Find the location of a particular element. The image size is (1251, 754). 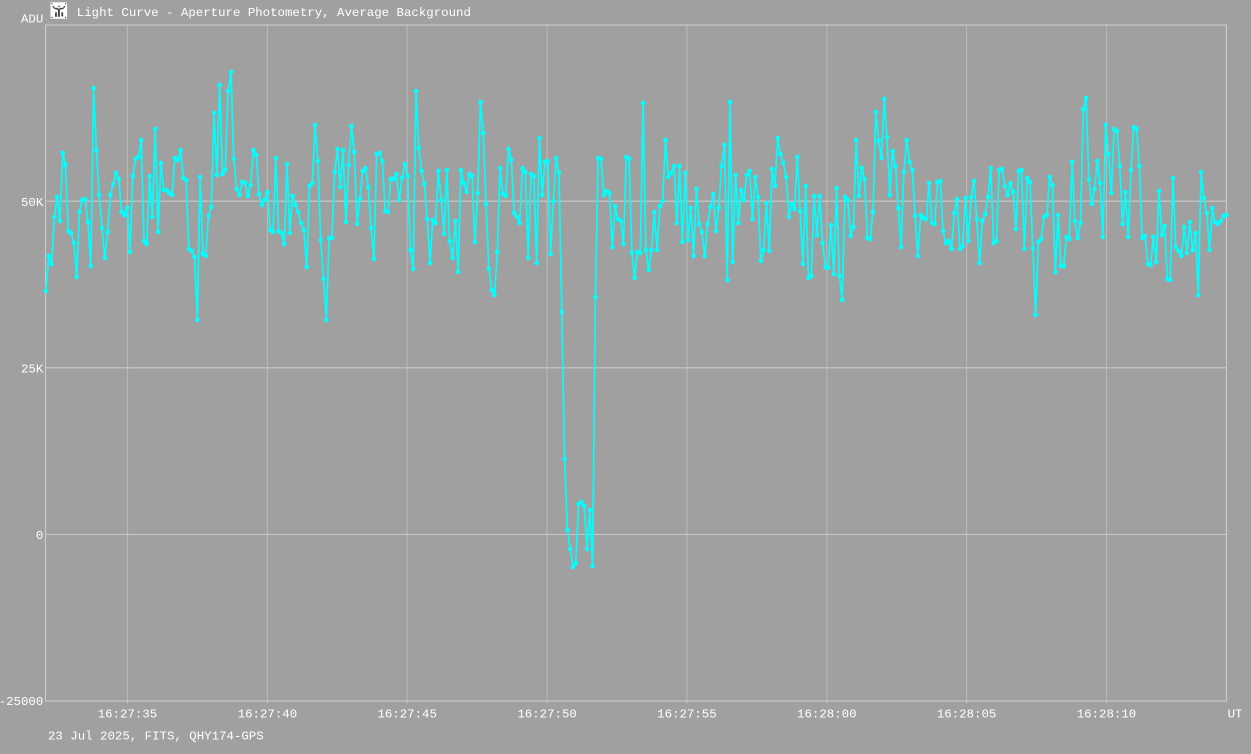

svg-text: 23 Jul 2025, FITS, QHY174-GPS is located at coordinates (156, 737).